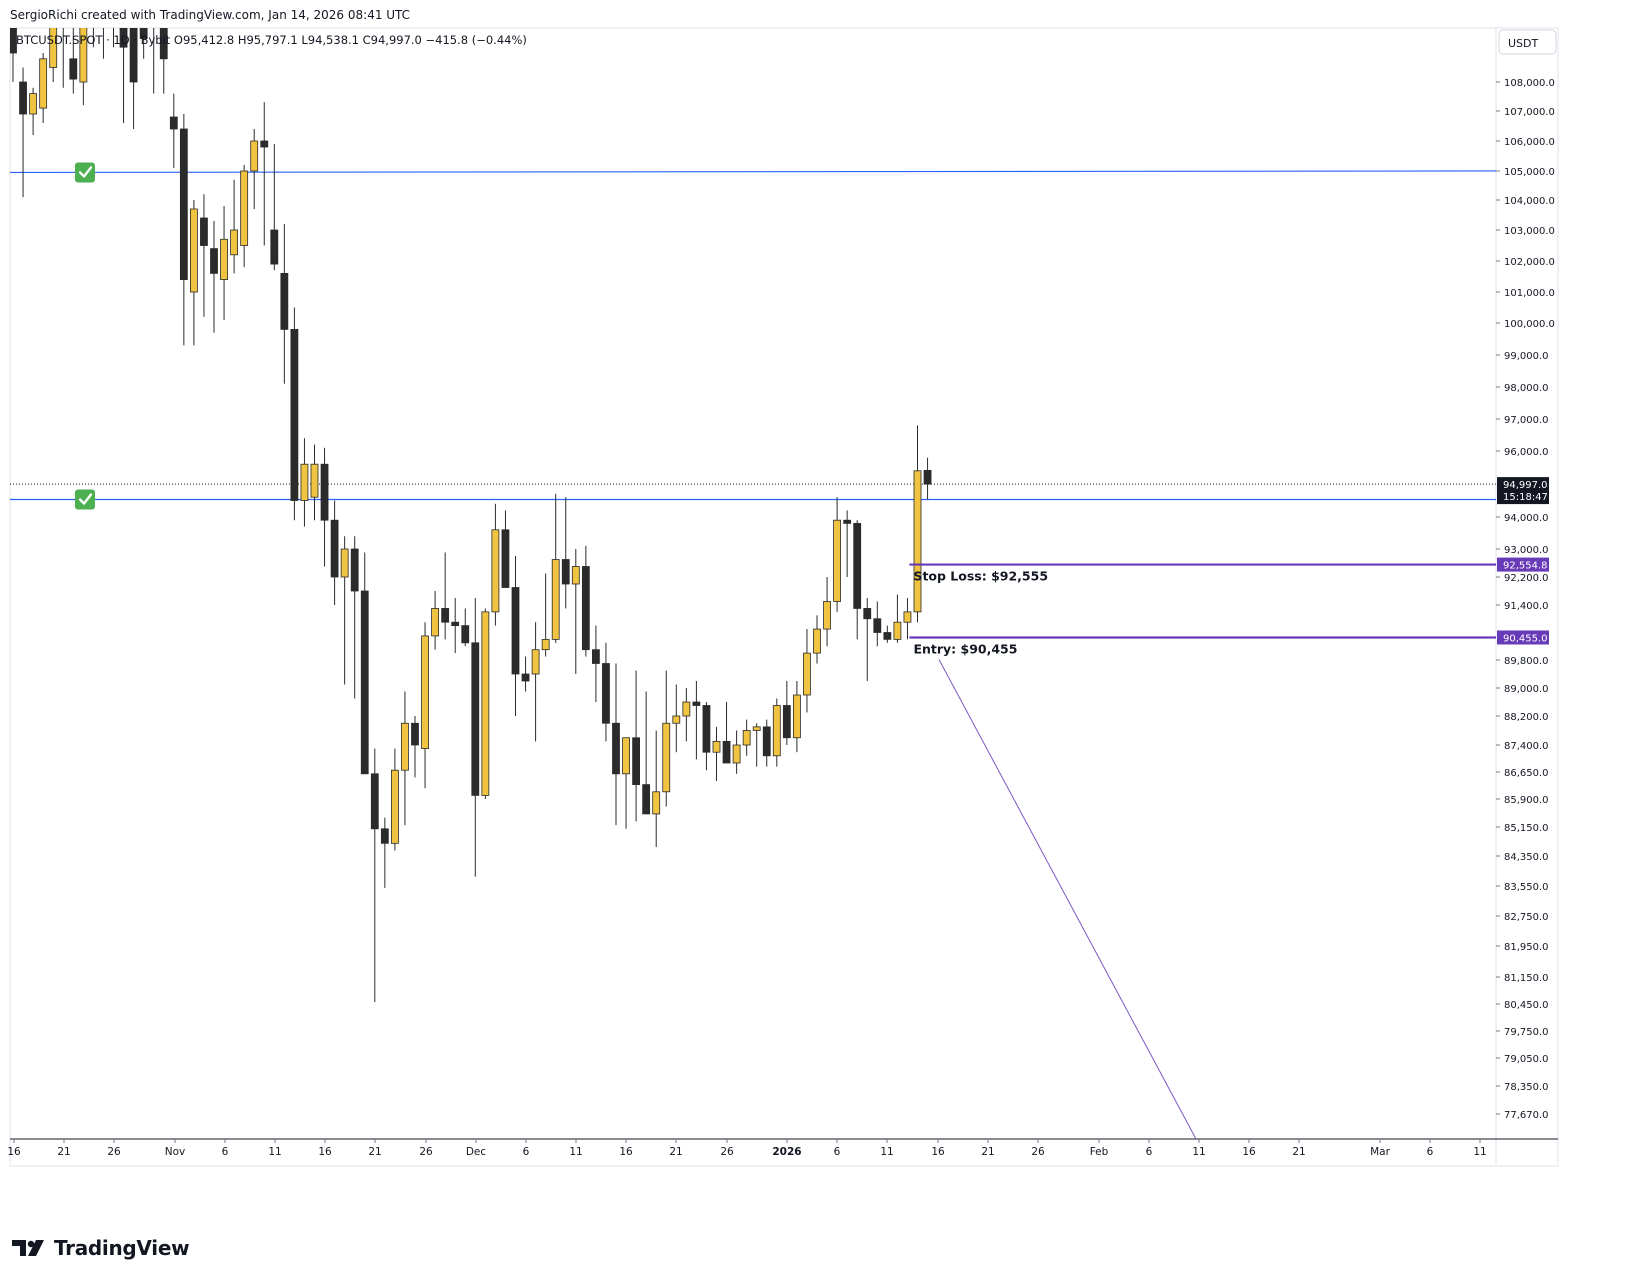  I want to click on y-tick-label: 107,000.0, so click(1529, 112).